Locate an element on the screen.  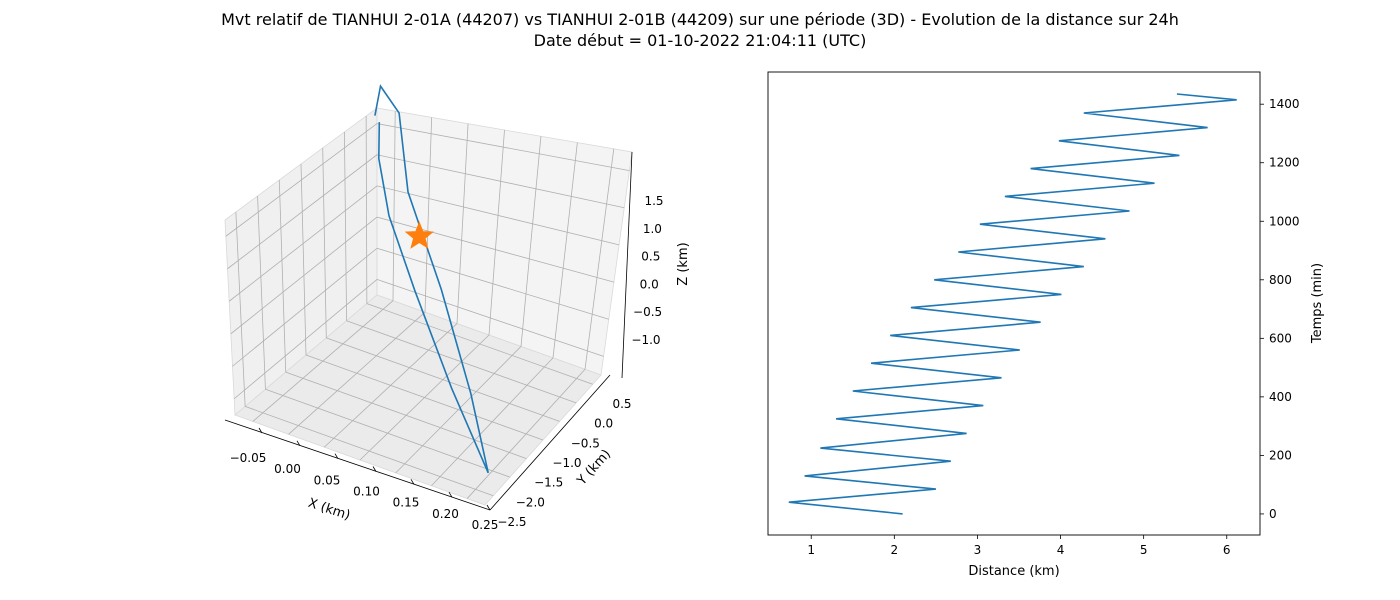
x-tick-label-2d: 1 is located at coordinates (811, 550).